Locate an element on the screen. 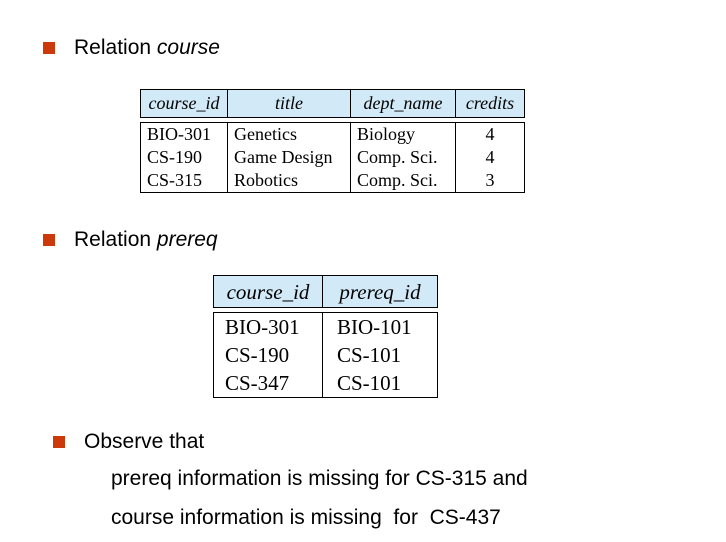  bullet-observe: Observe that is located at coordinates (128, 442).